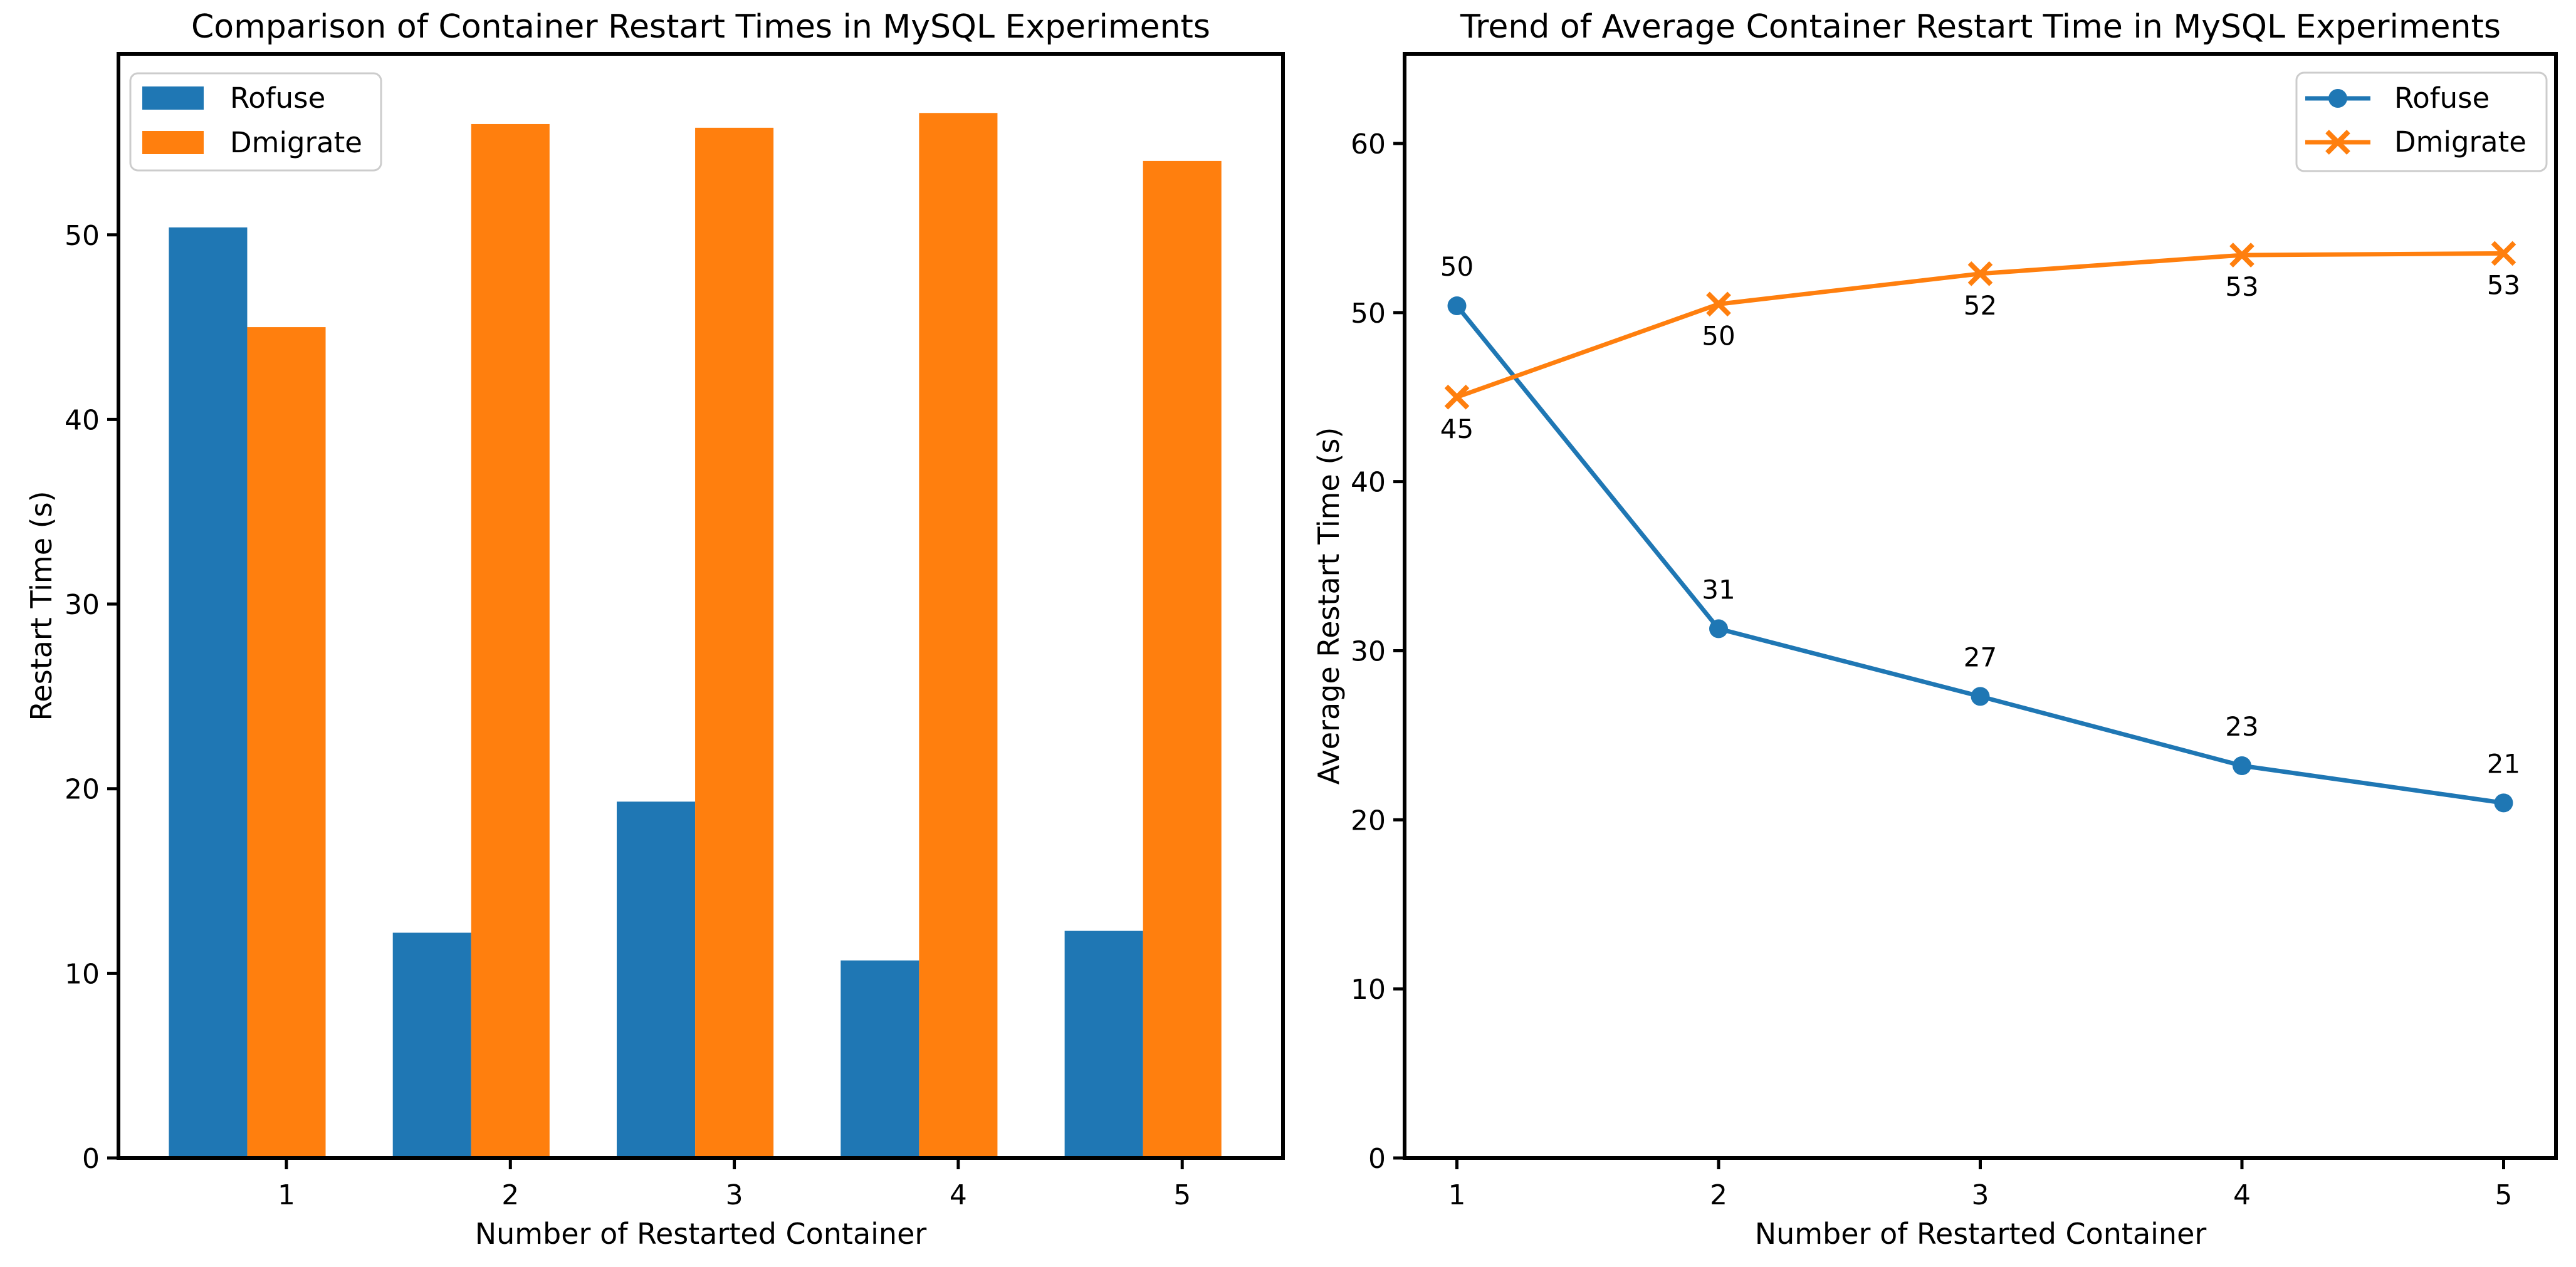 Image resolution: width=2576 pixels, height=1267 pixels. Describe the element at coordinates (2241, 255) in the screenshot. I see `marker-dmigrate-x4` at that location.